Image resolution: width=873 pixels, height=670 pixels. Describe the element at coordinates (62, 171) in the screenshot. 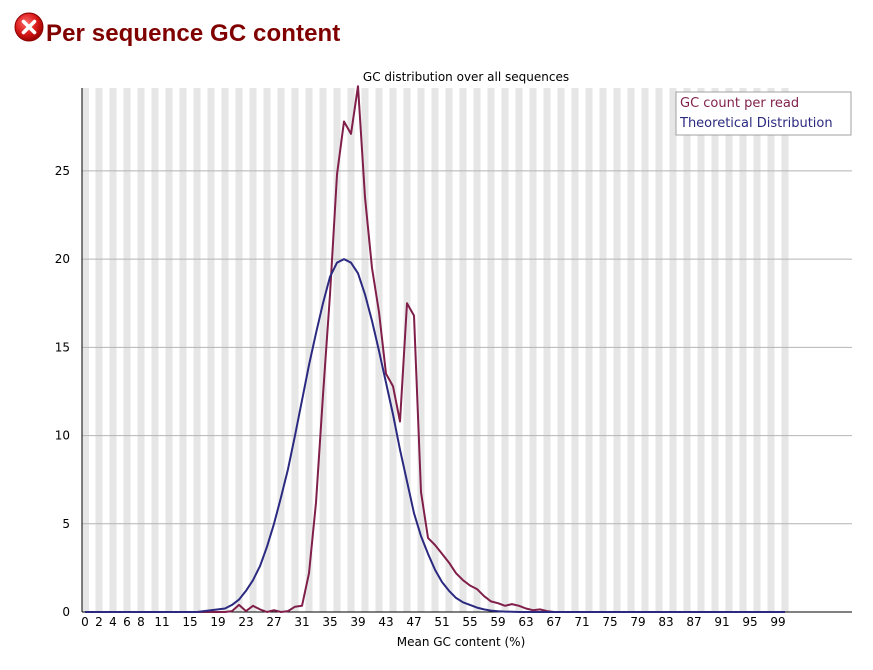

I see `y-tick-label: 25` at that location.